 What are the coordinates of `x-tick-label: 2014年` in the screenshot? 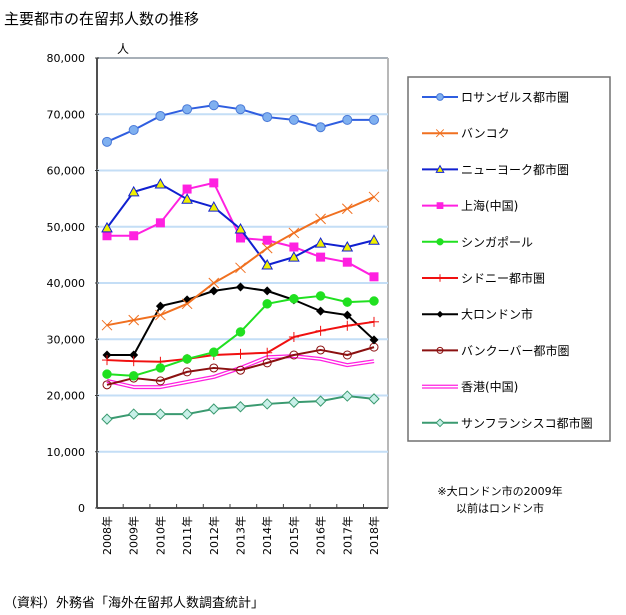 It's located at (267, 535).